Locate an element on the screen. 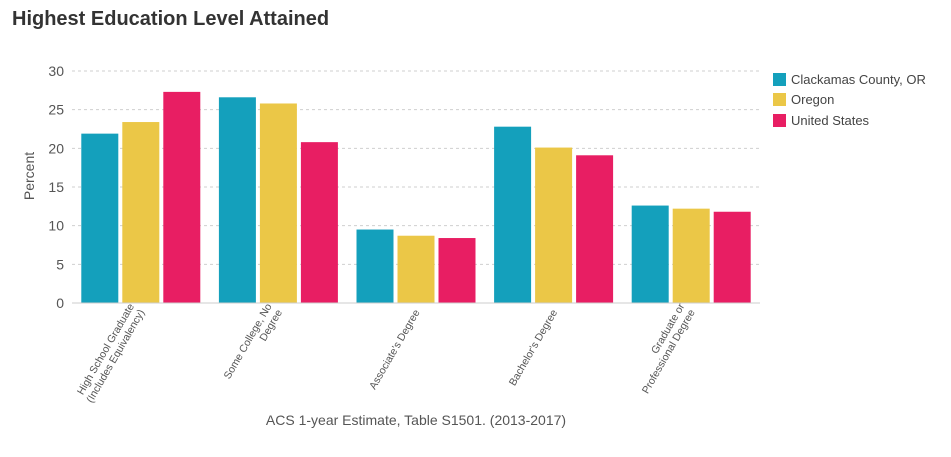 The width and height of the screenshot is (951, 457). x-tick-label: Graduate orProfessional Degree is located at coordinates (663, 348).